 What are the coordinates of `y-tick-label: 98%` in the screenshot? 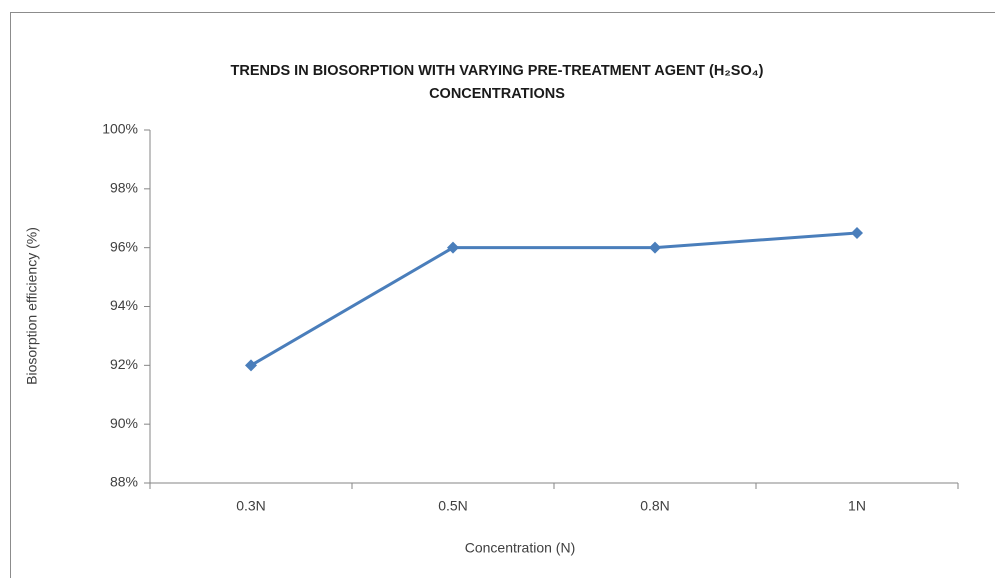 It's located at (124, 188).